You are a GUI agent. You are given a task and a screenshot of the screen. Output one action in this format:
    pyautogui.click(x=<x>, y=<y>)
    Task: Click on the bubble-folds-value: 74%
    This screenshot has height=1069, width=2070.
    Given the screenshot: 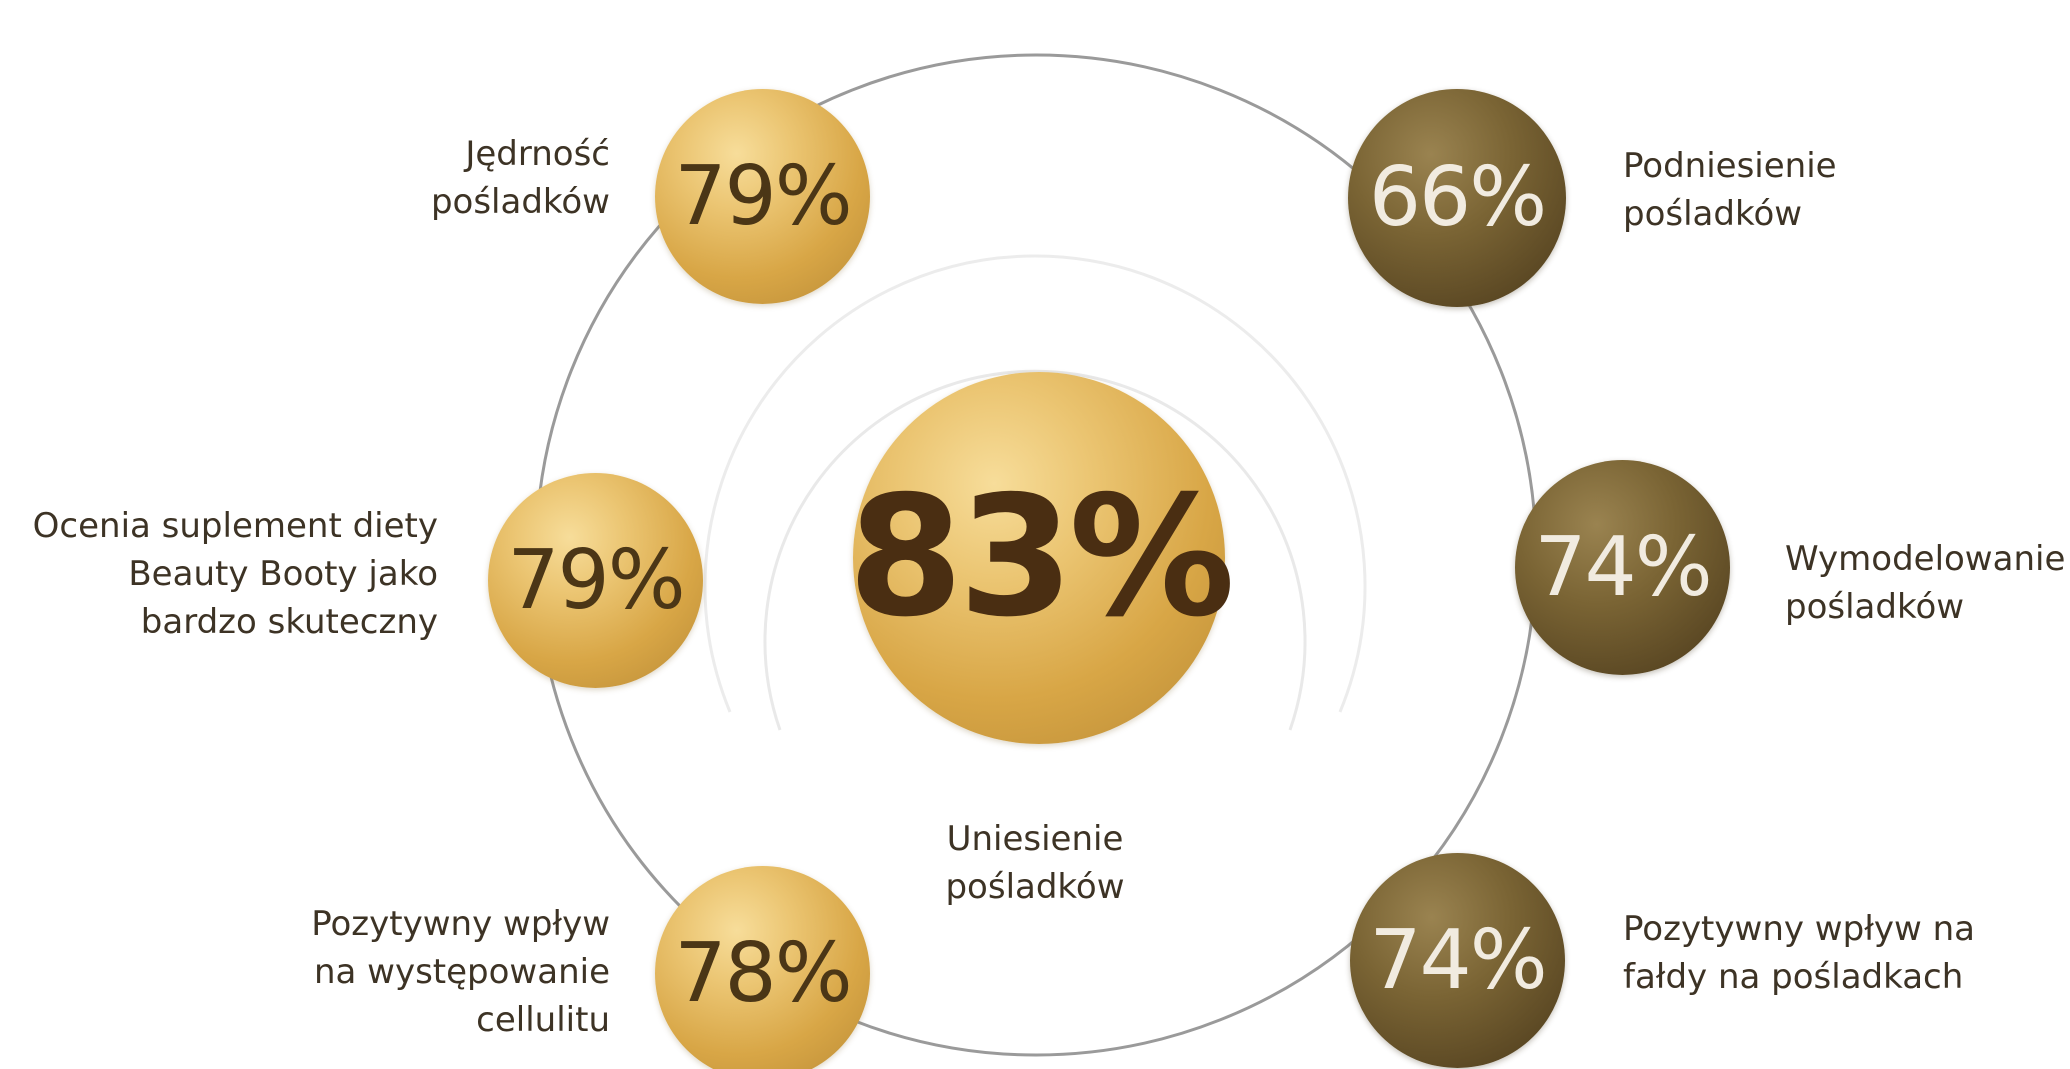 What is the action you would take?
    pyautogui.click(x=1458, y=960)
    